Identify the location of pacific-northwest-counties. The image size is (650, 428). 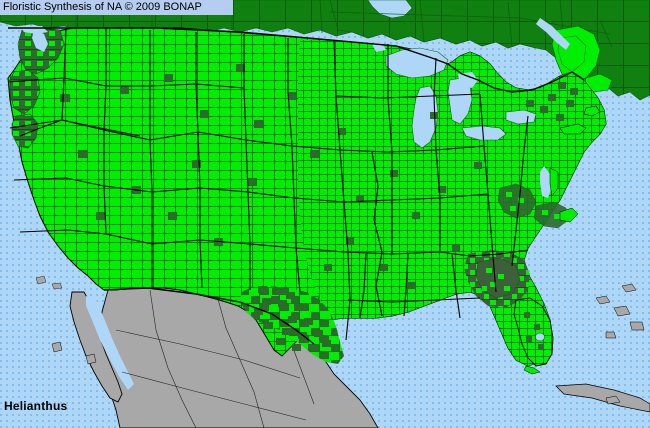
(37, 87).